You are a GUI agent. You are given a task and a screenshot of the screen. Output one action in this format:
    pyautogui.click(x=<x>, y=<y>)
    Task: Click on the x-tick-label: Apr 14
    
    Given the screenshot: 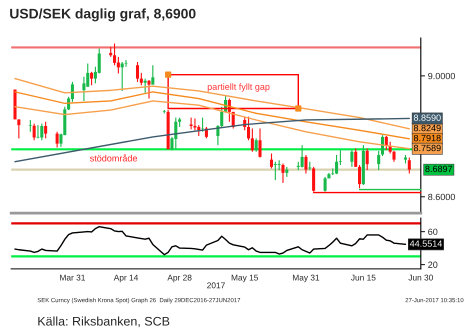 What is the action you would take?
    pyautogui.click(x=126, y=278)
    